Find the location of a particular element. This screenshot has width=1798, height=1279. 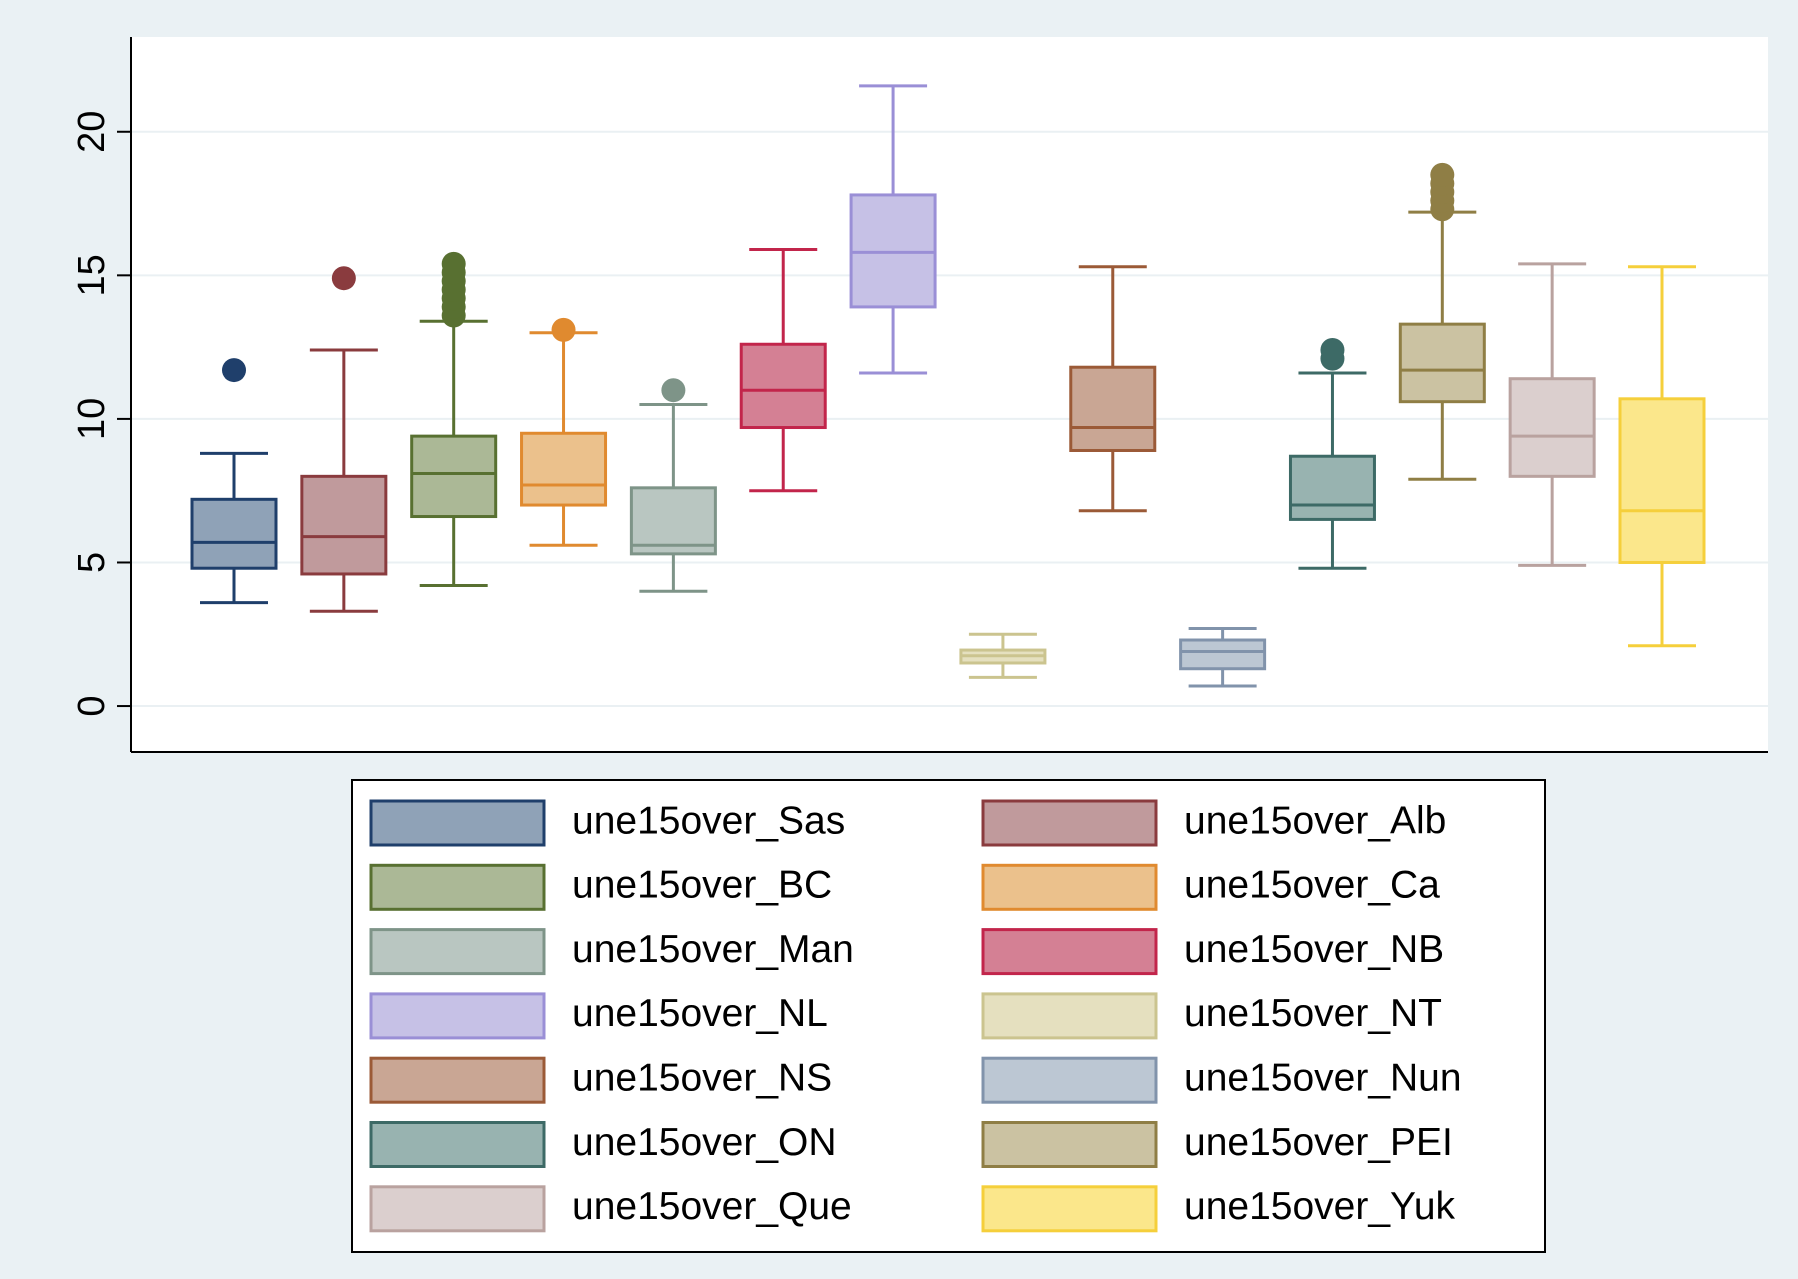

y-tick-label: 10 is located at coordinates (92, 419).